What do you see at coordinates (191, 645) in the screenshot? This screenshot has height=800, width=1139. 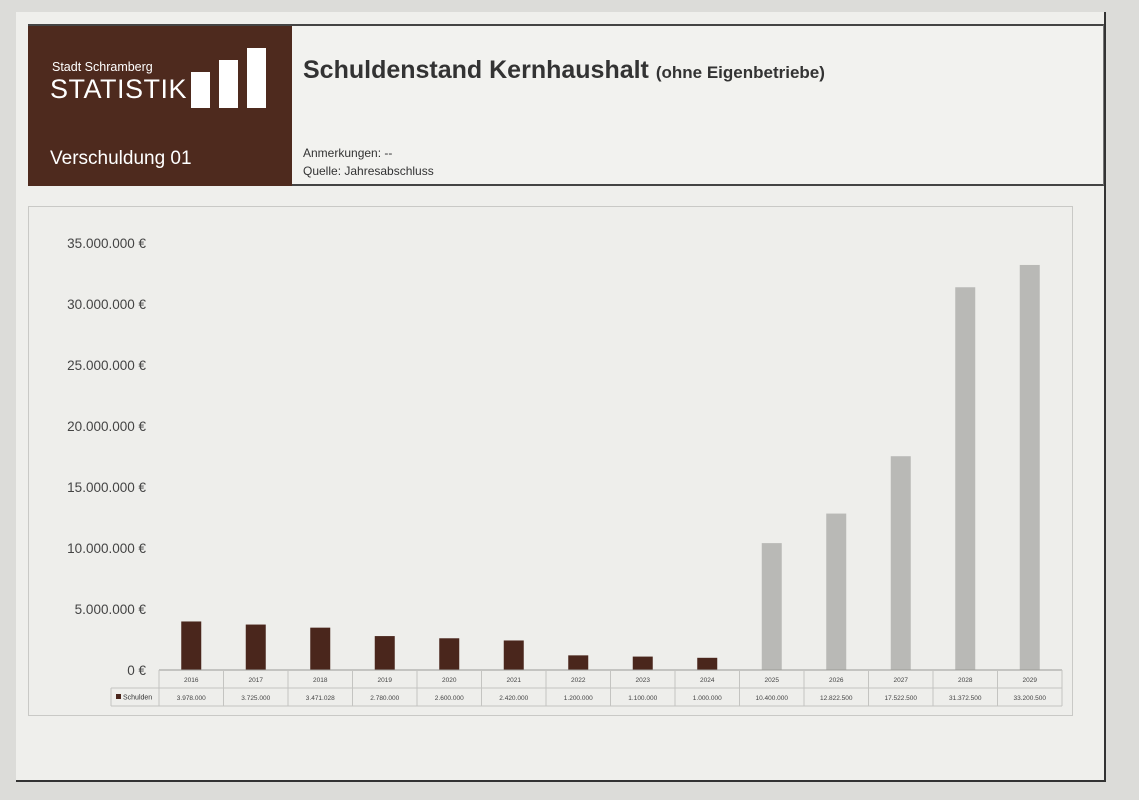 I see `bar-2016` at bounding box center [191, 645].